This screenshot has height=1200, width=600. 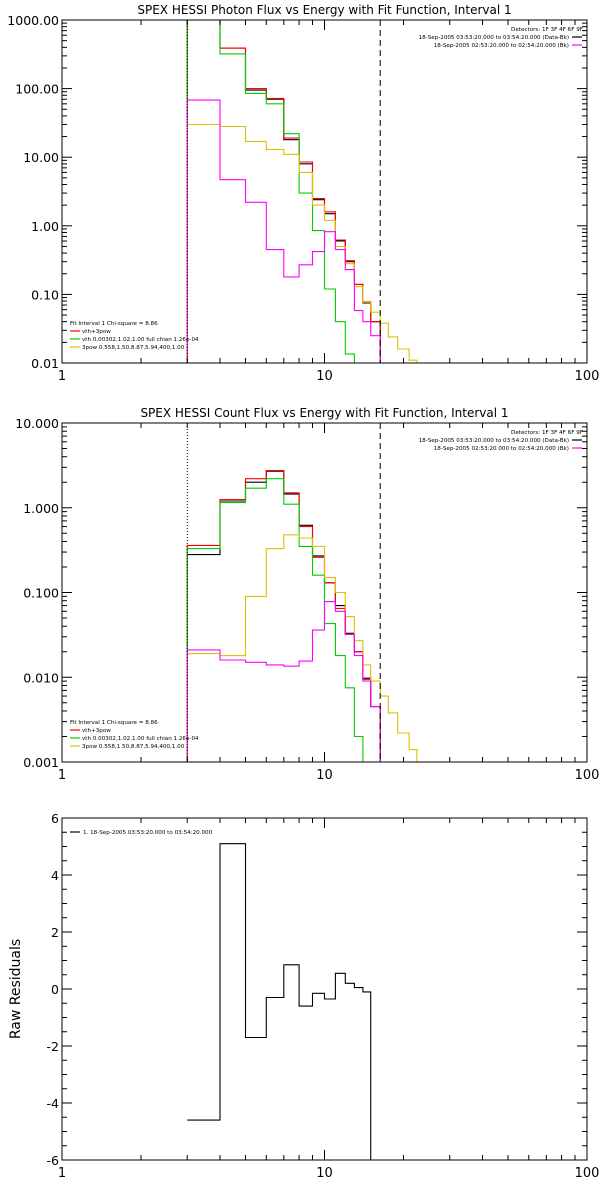 I want to click on y-tick-label: 1000.00, so click(x=33, y=20).